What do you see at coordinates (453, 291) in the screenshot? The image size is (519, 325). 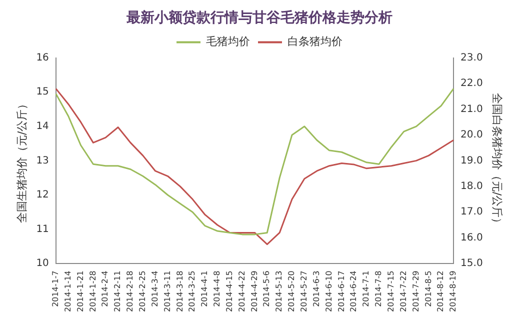 I see `x-tick-label: 2014-8-19` at bounding box center [453, 291].